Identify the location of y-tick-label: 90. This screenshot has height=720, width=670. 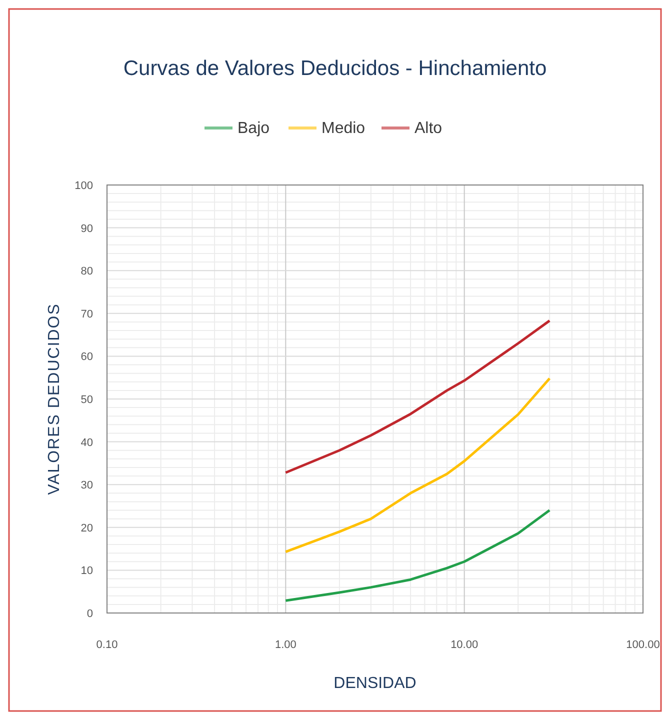
(86, 228).